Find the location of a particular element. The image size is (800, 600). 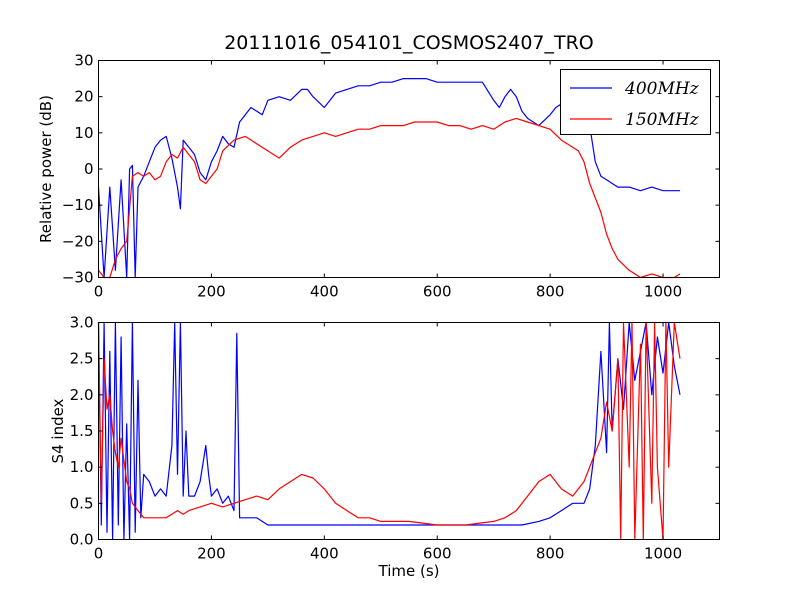

y-tick-label: 1.0 is located at coordinates (82, 467).